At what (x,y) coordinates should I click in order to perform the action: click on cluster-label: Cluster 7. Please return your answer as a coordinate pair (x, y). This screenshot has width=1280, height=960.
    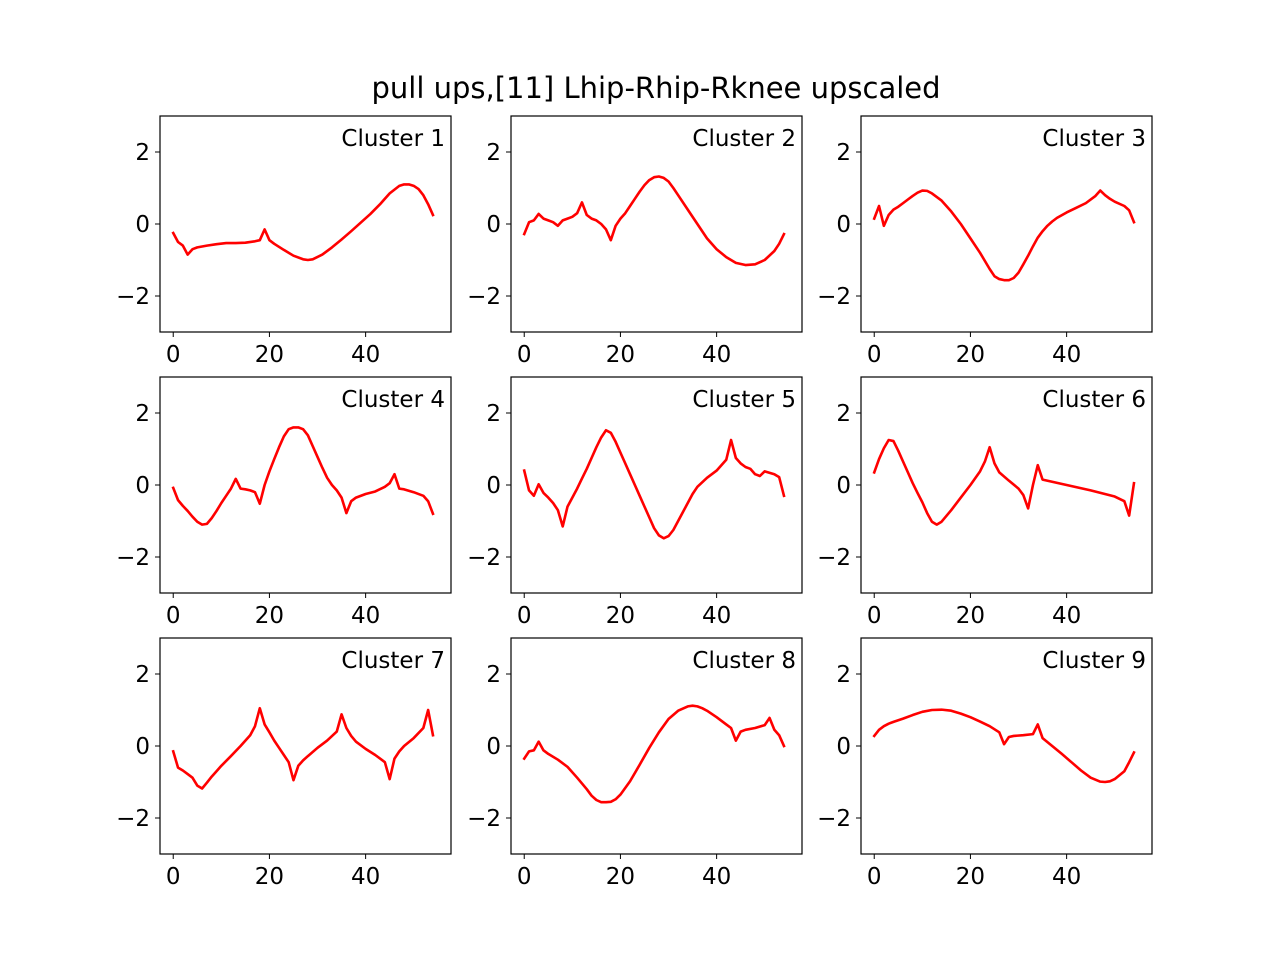
    Looking at the image, I should click on (393, 661).